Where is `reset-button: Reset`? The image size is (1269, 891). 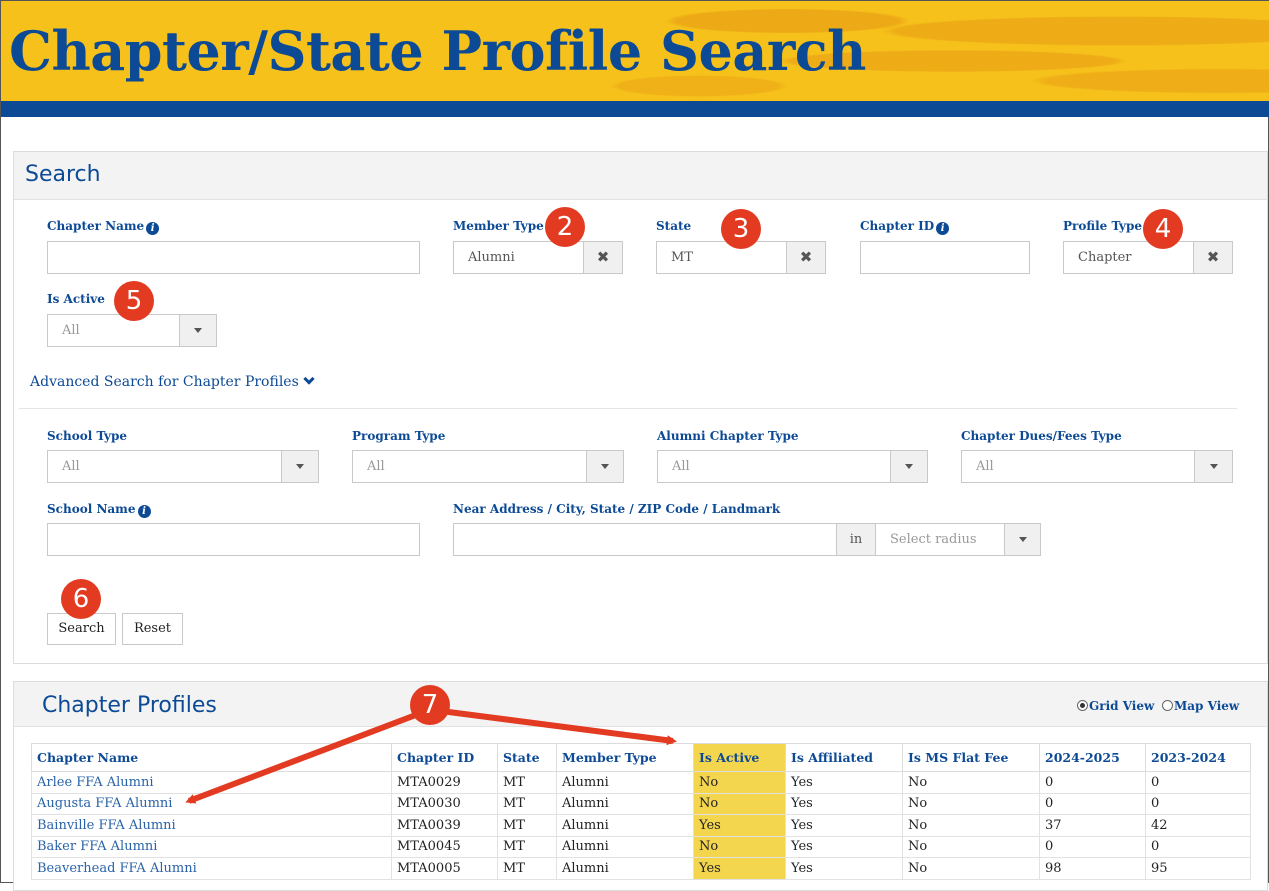
reset-button: Reset is located at coordinates (152, 629).